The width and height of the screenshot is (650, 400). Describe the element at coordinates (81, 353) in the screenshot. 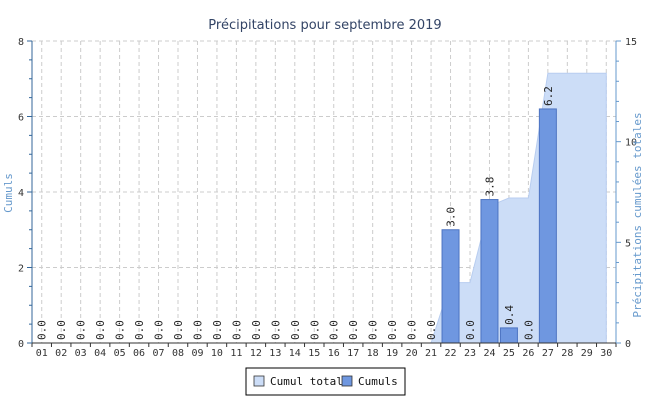

I see `x-tick-label-03: 03` at that location.